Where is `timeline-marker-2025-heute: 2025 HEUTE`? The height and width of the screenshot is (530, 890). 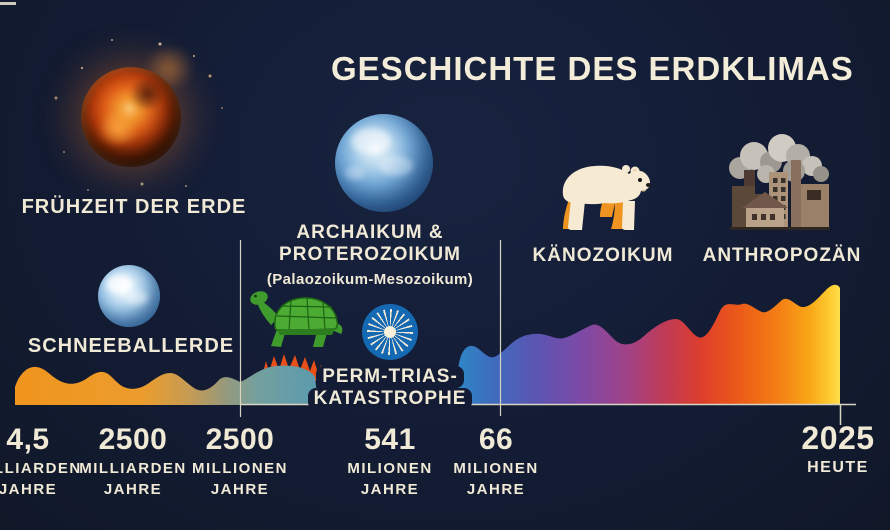 timeline-marker-2025-heute: 2025 HEUTE is located at coordinates (829, 450).